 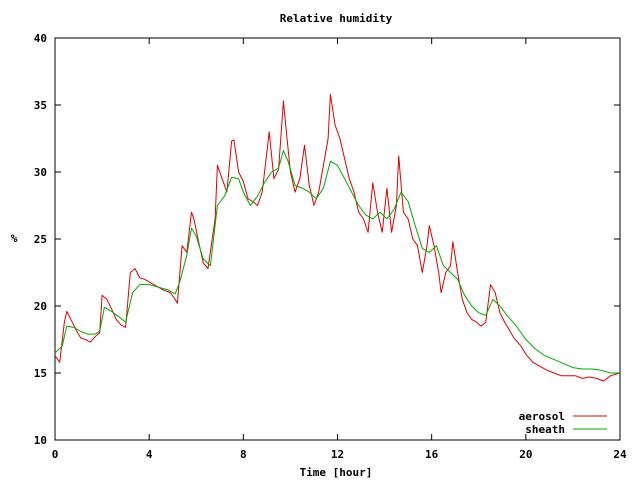 What do you see at coordinates (55, 454) in the screenshot?
I see `x-tick-label: 0` at bounding box center [55, 454].